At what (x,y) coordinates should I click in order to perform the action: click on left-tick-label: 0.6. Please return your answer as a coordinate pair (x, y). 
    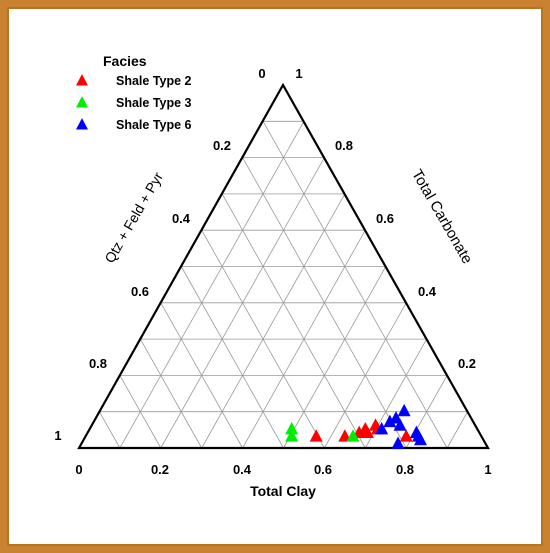
    Looking at the image, I should click on (140, 291).